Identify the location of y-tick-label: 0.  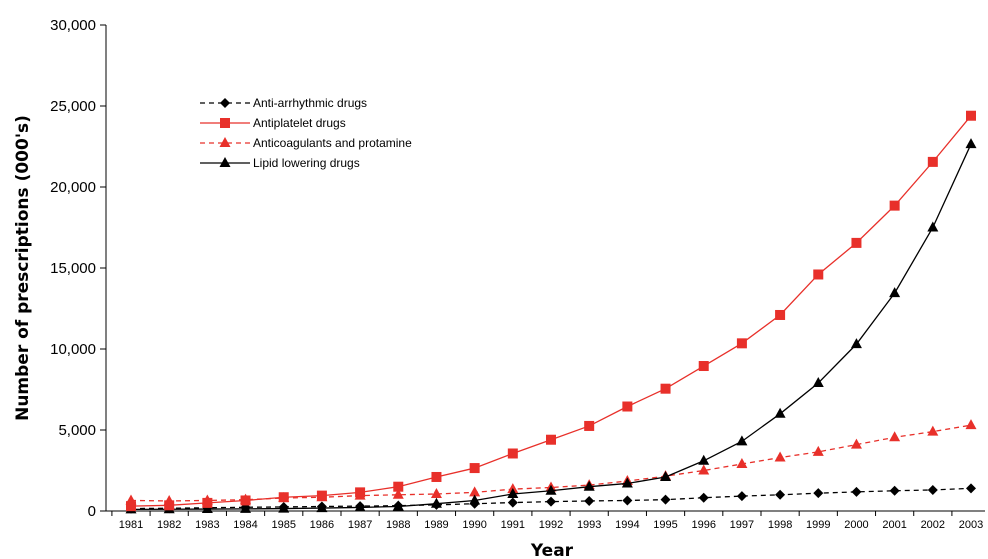
(92, 511).